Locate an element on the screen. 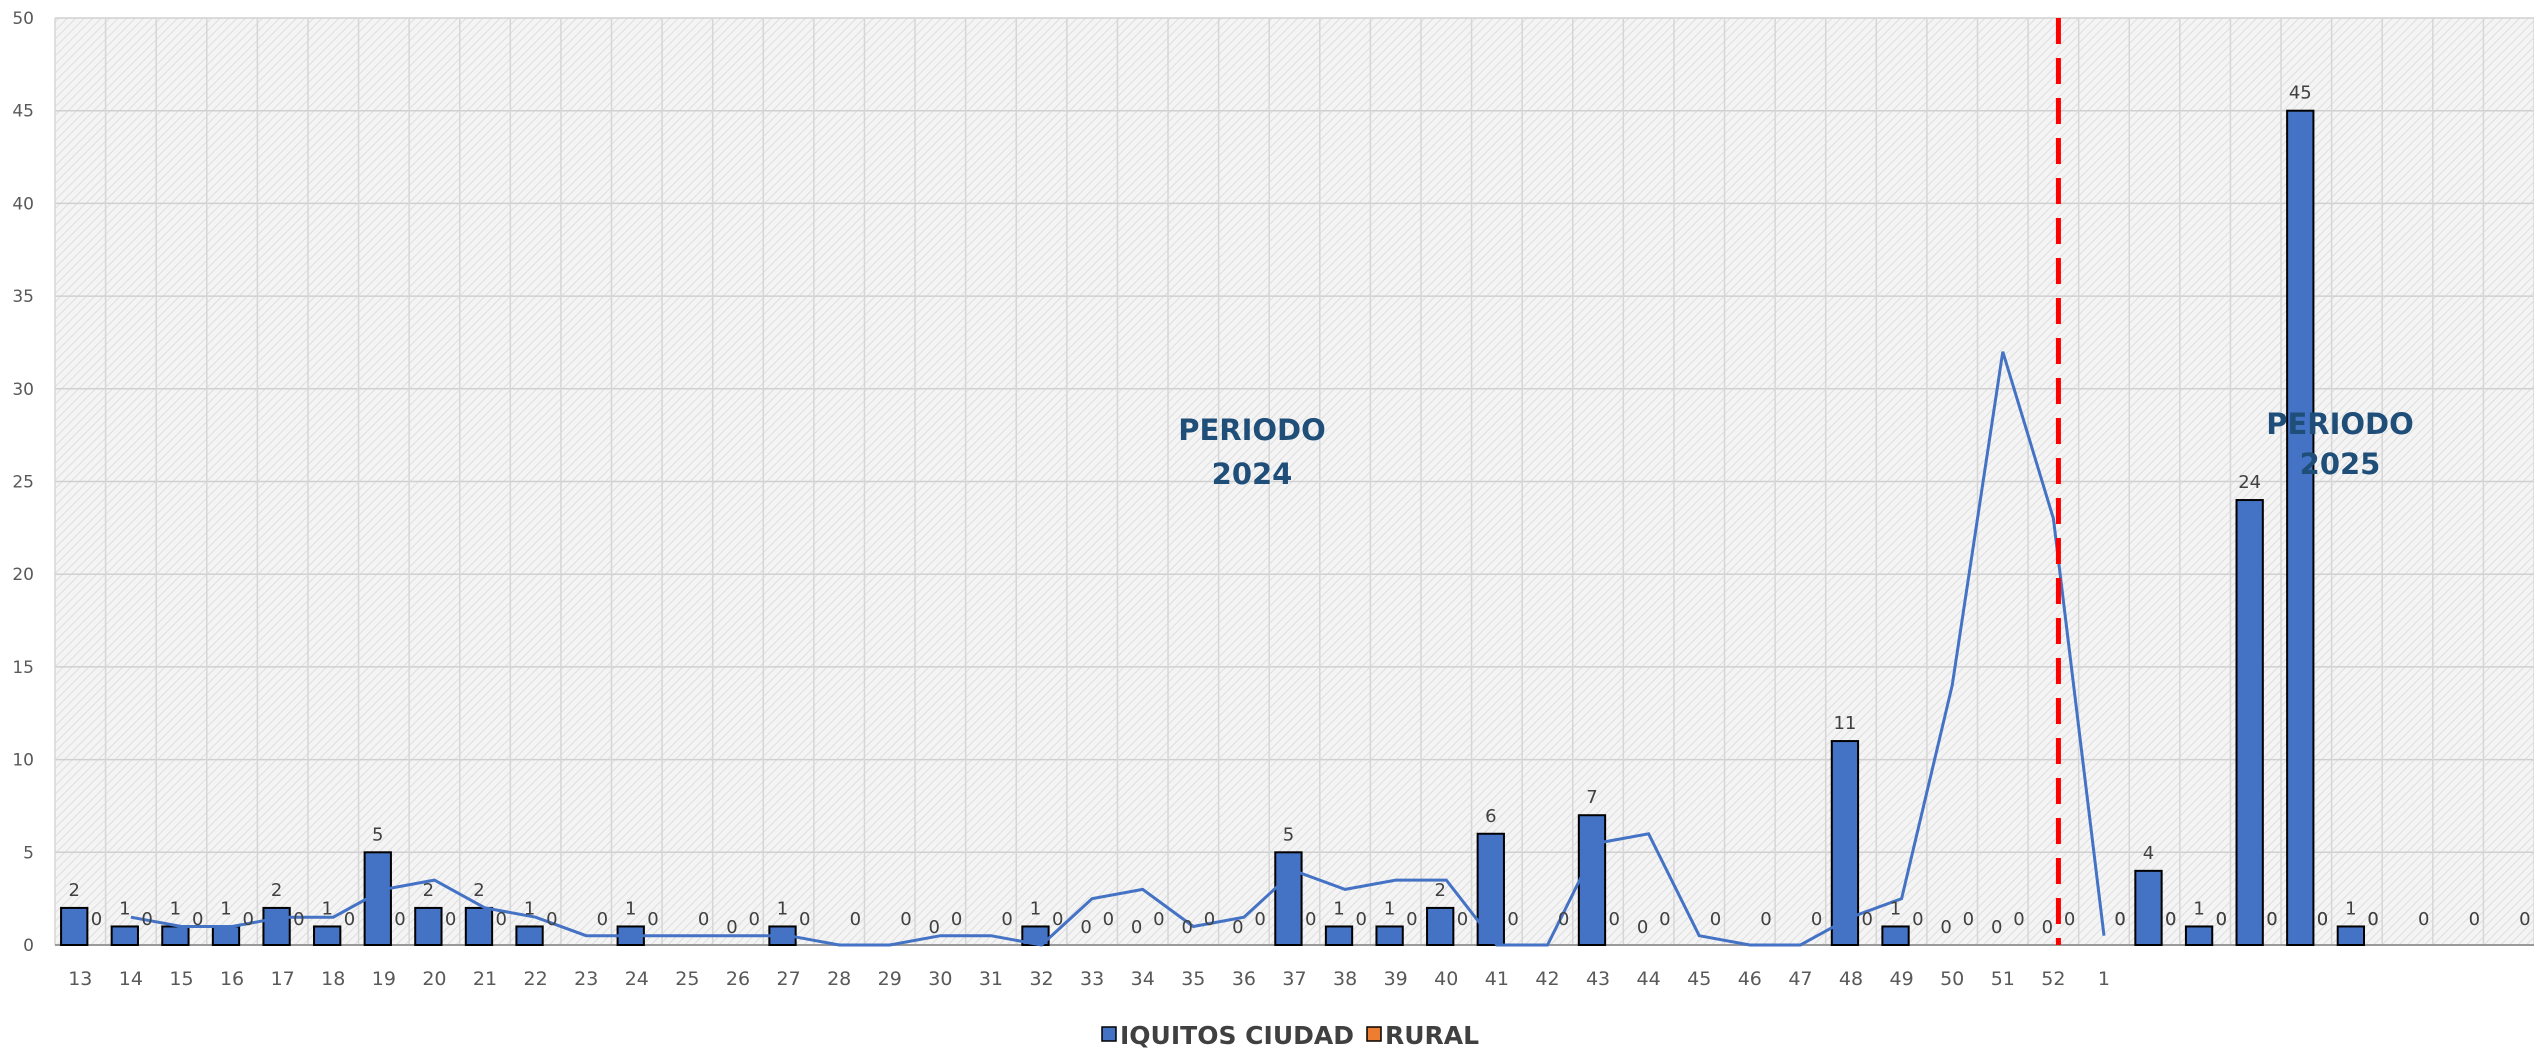 Image resolution: width=2534 pixels, height=1052 pixels. legend-swatch-rural is located at coordinates (1374, 1034).